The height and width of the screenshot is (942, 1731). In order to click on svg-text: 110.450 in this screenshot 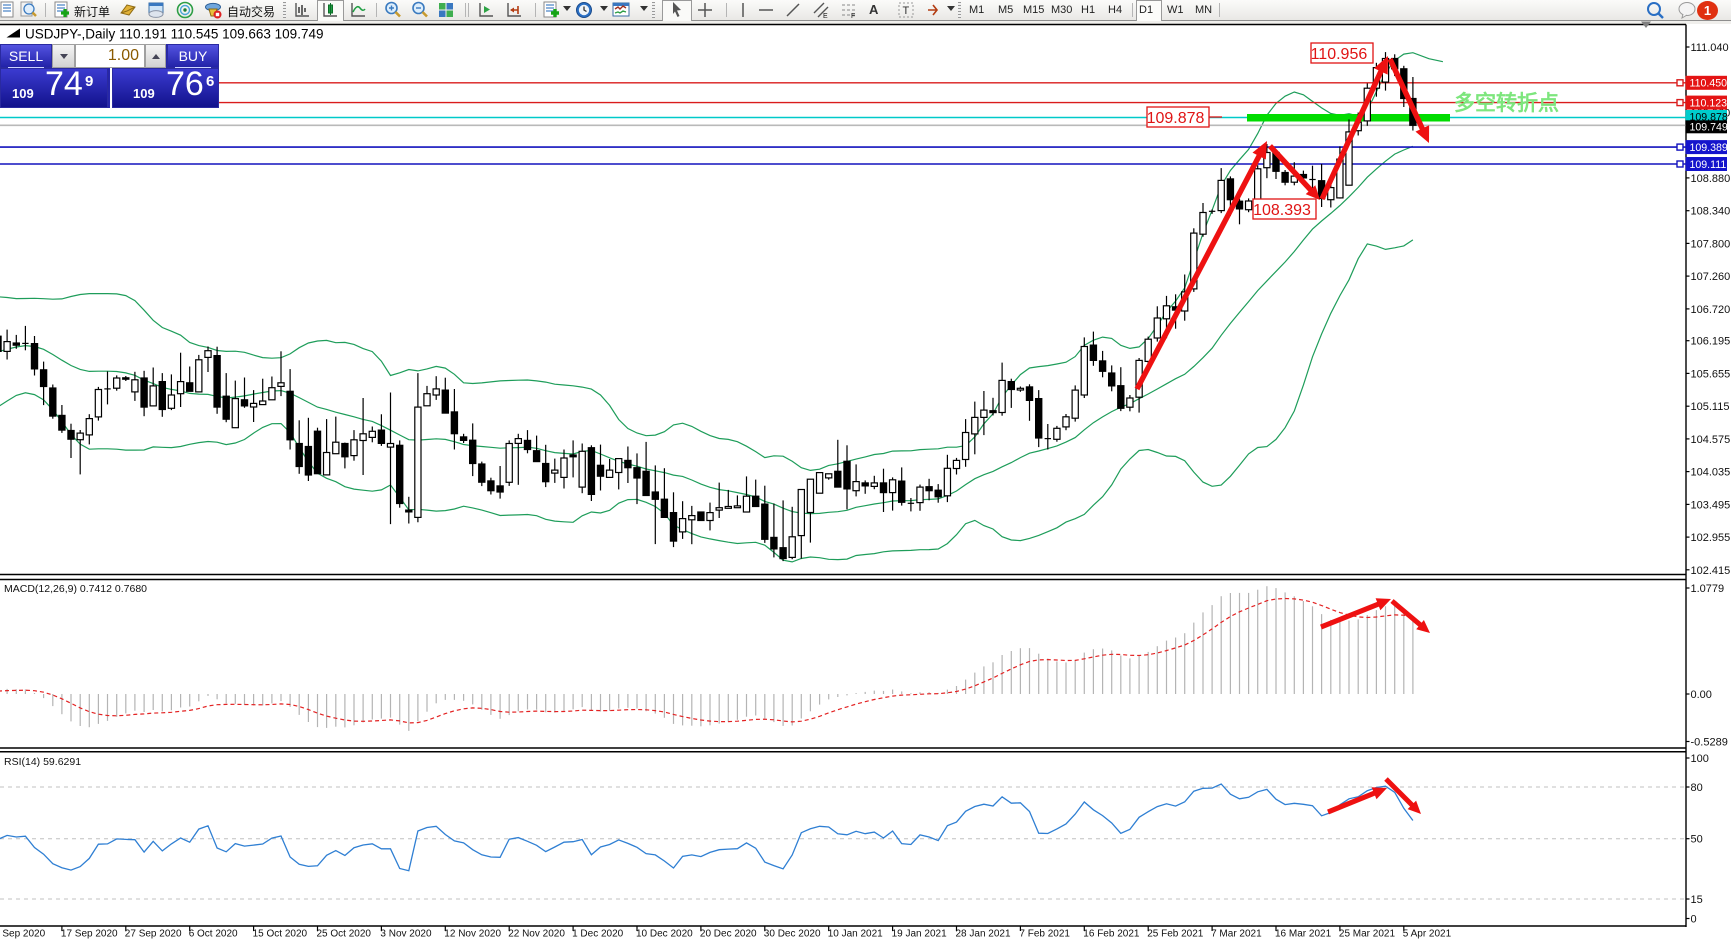, I will do `click(1709, 84)`.